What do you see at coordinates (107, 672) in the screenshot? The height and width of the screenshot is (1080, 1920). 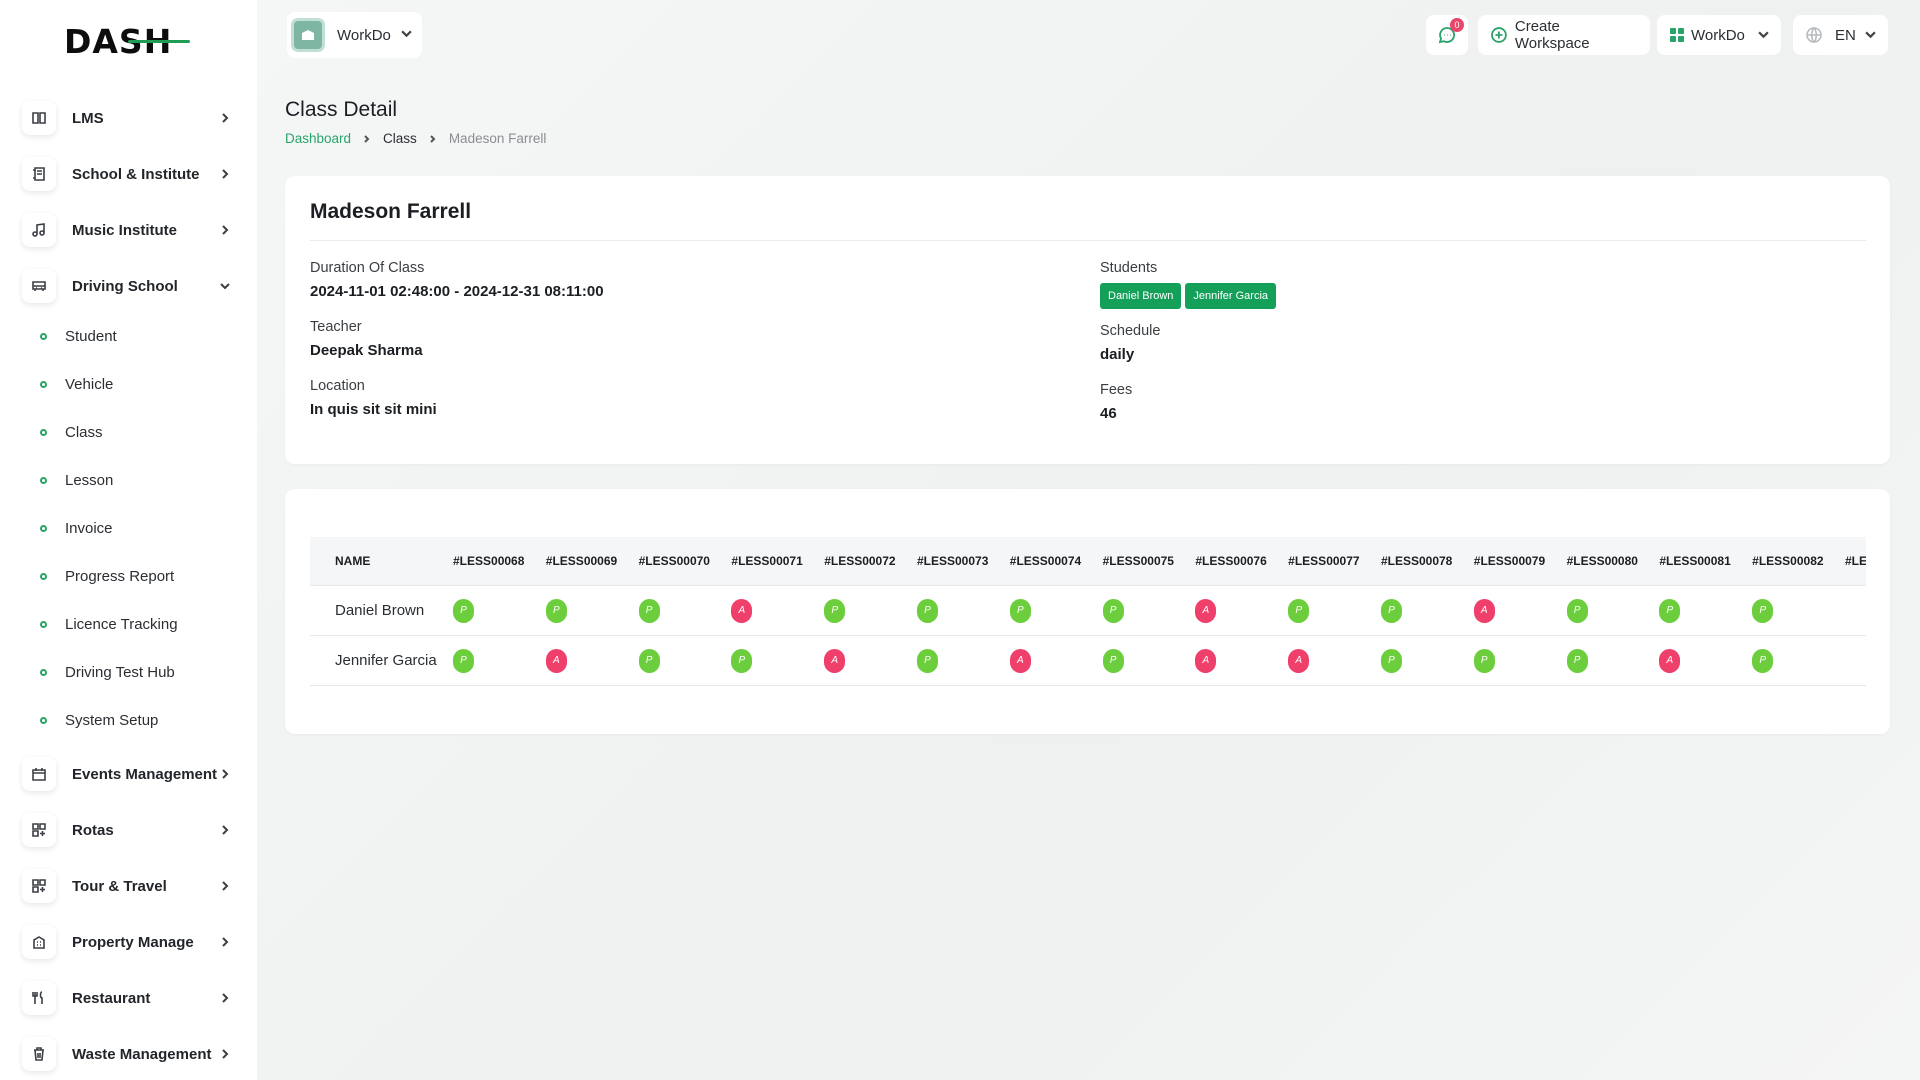 I see `sidebar-subitem-driving-test-hub: Driving Test Hub` at bounding box center [107, 672].